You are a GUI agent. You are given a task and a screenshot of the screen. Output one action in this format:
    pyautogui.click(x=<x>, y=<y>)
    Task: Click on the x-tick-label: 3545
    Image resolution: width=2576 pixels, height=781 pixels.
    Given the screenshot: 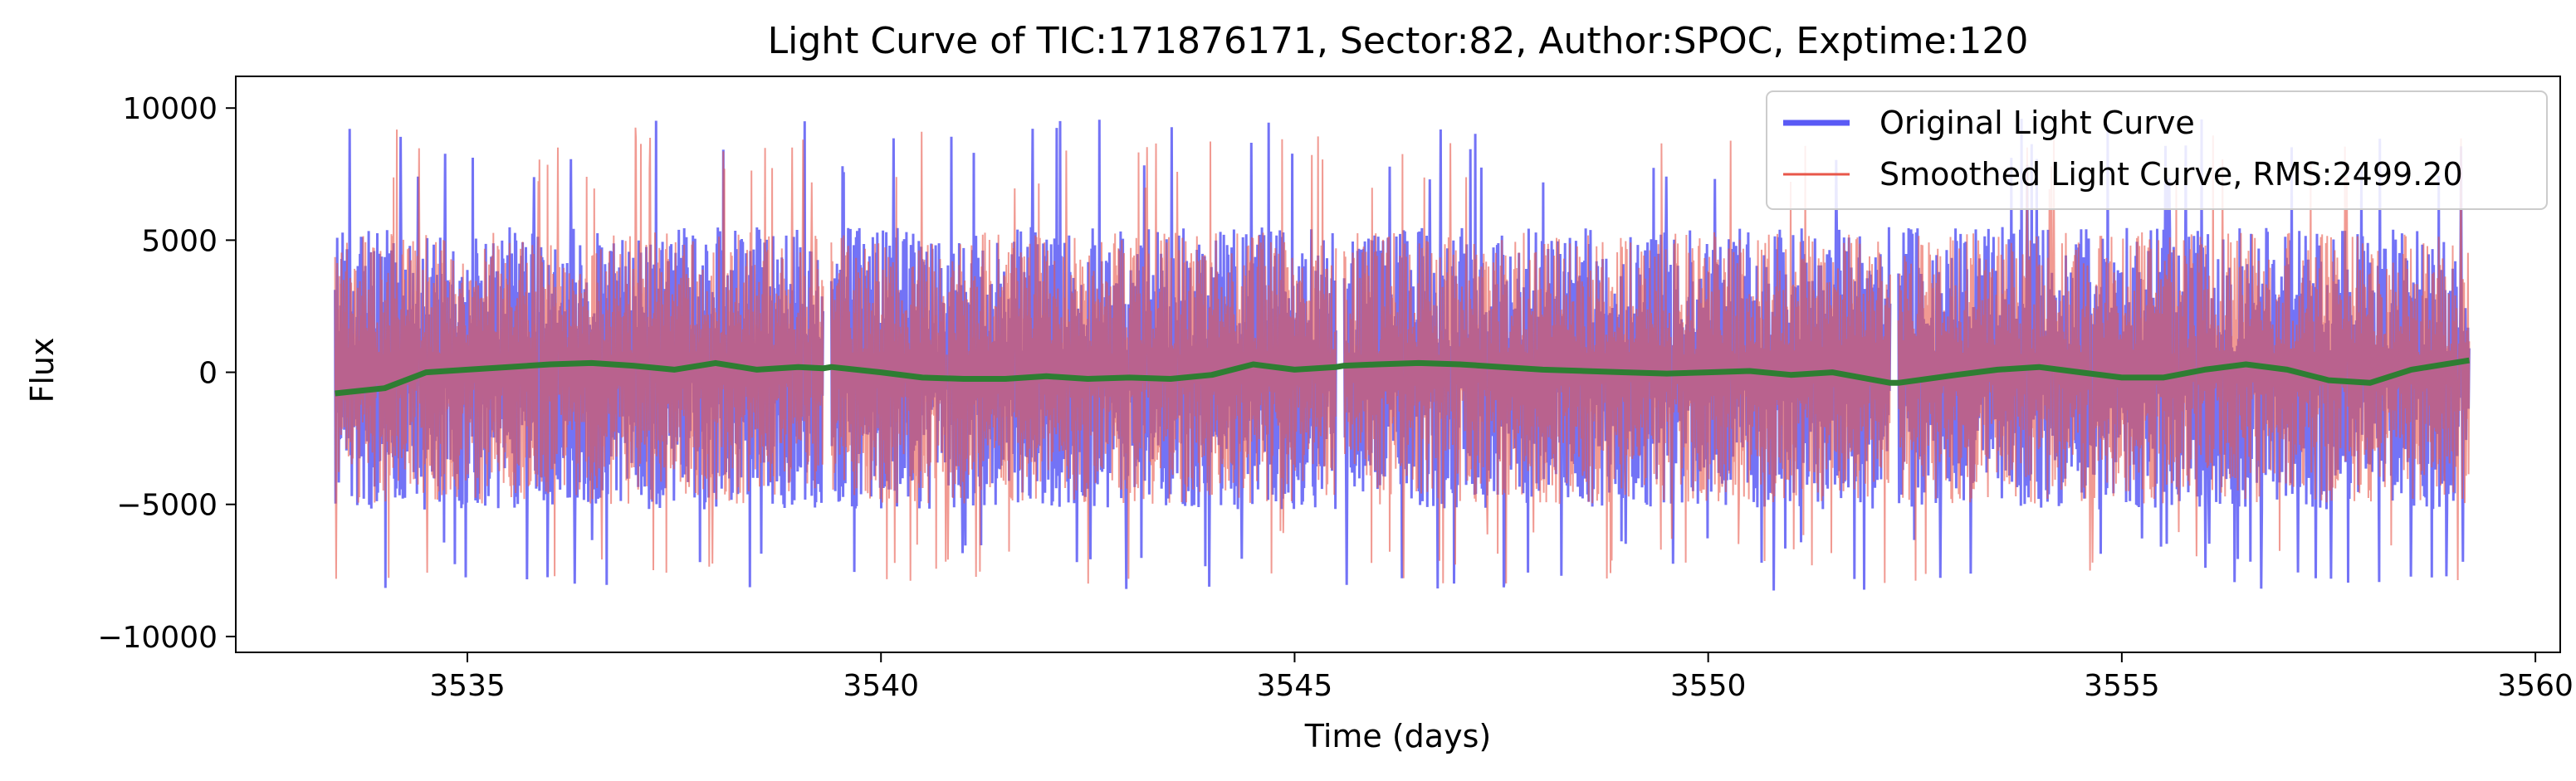 What is the action you would take?
    pyautogui.click(x=1295, y=686)
    